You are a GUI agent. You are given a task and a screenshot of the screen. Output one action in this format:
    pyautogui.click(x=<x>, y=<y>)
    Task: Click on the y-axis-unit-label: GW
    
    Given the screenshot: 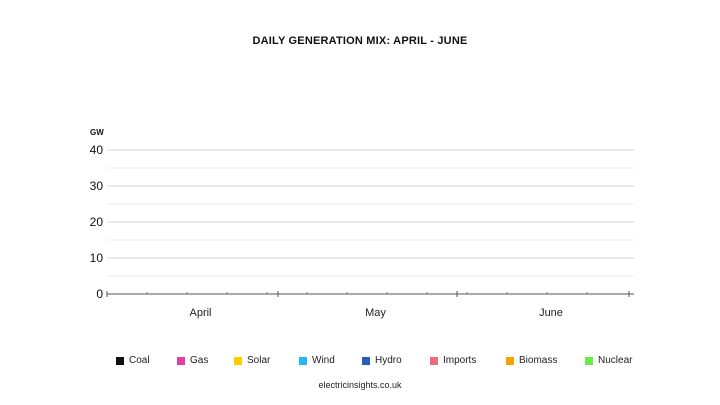 What is the action you would take?
    pyautogui.click(x=97, y=132)
    